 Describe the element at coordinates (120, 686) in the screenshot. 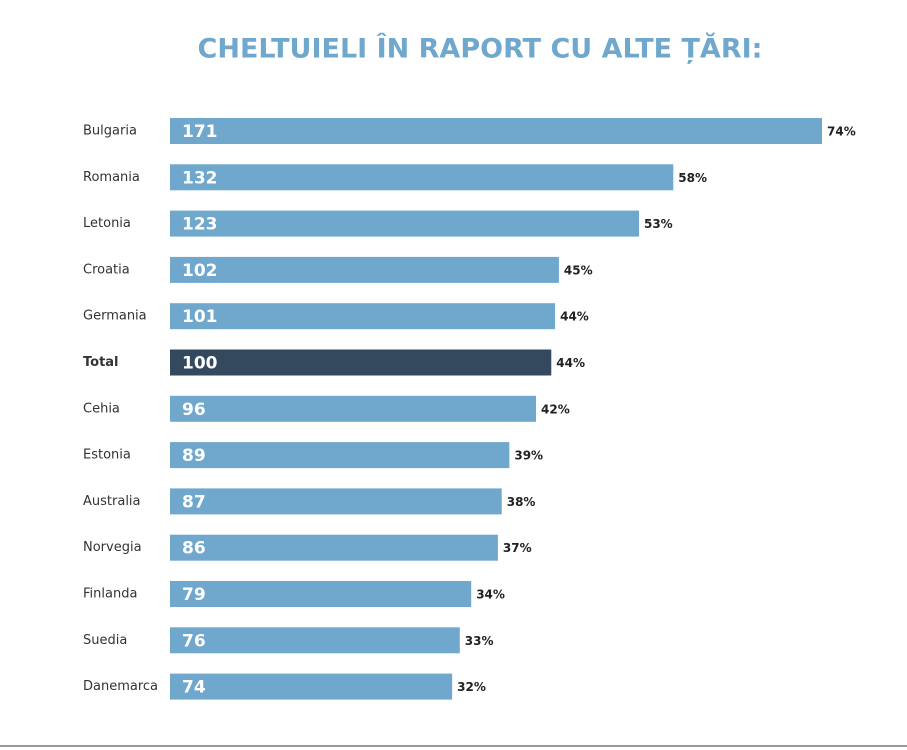

I see `category-label: Danemarca` at that location.